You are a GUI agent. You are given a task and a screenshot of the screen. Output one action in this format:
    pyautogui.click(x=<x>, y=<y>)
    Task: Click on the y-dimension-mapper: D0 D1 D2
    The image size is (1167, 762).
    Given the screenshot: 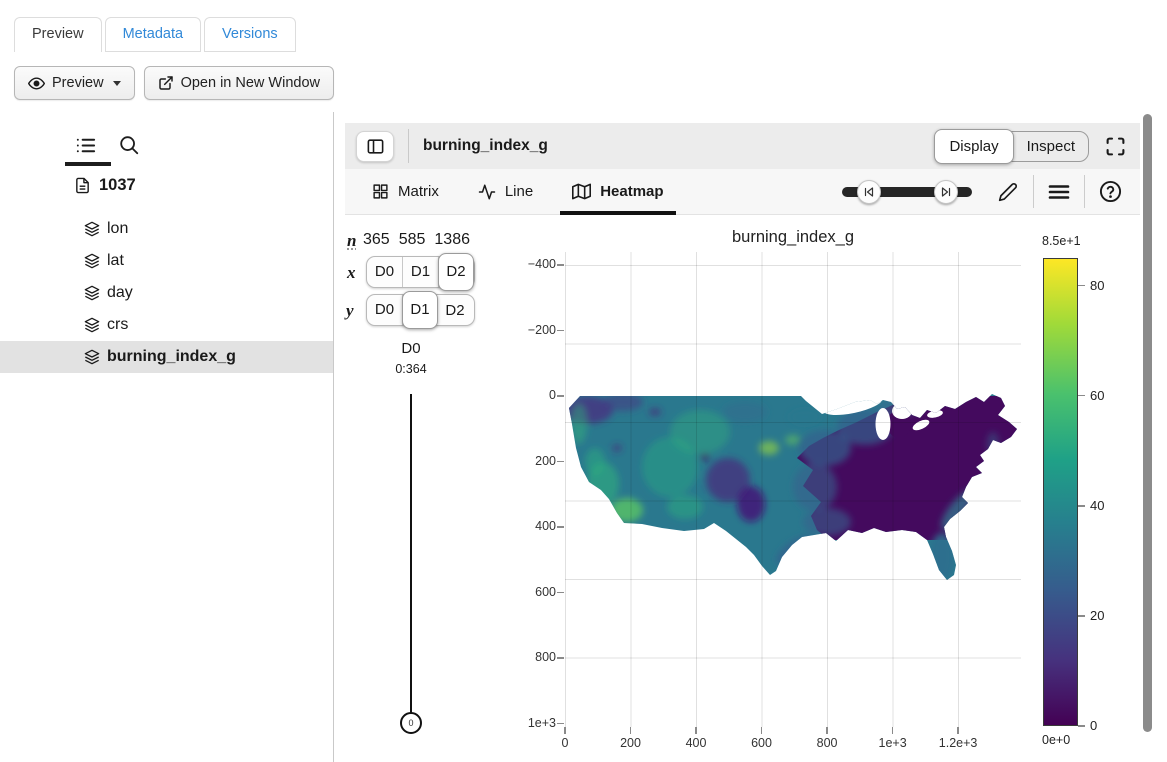 What is the action you would take?
    pyautogui.click(x=420, y=310)
    